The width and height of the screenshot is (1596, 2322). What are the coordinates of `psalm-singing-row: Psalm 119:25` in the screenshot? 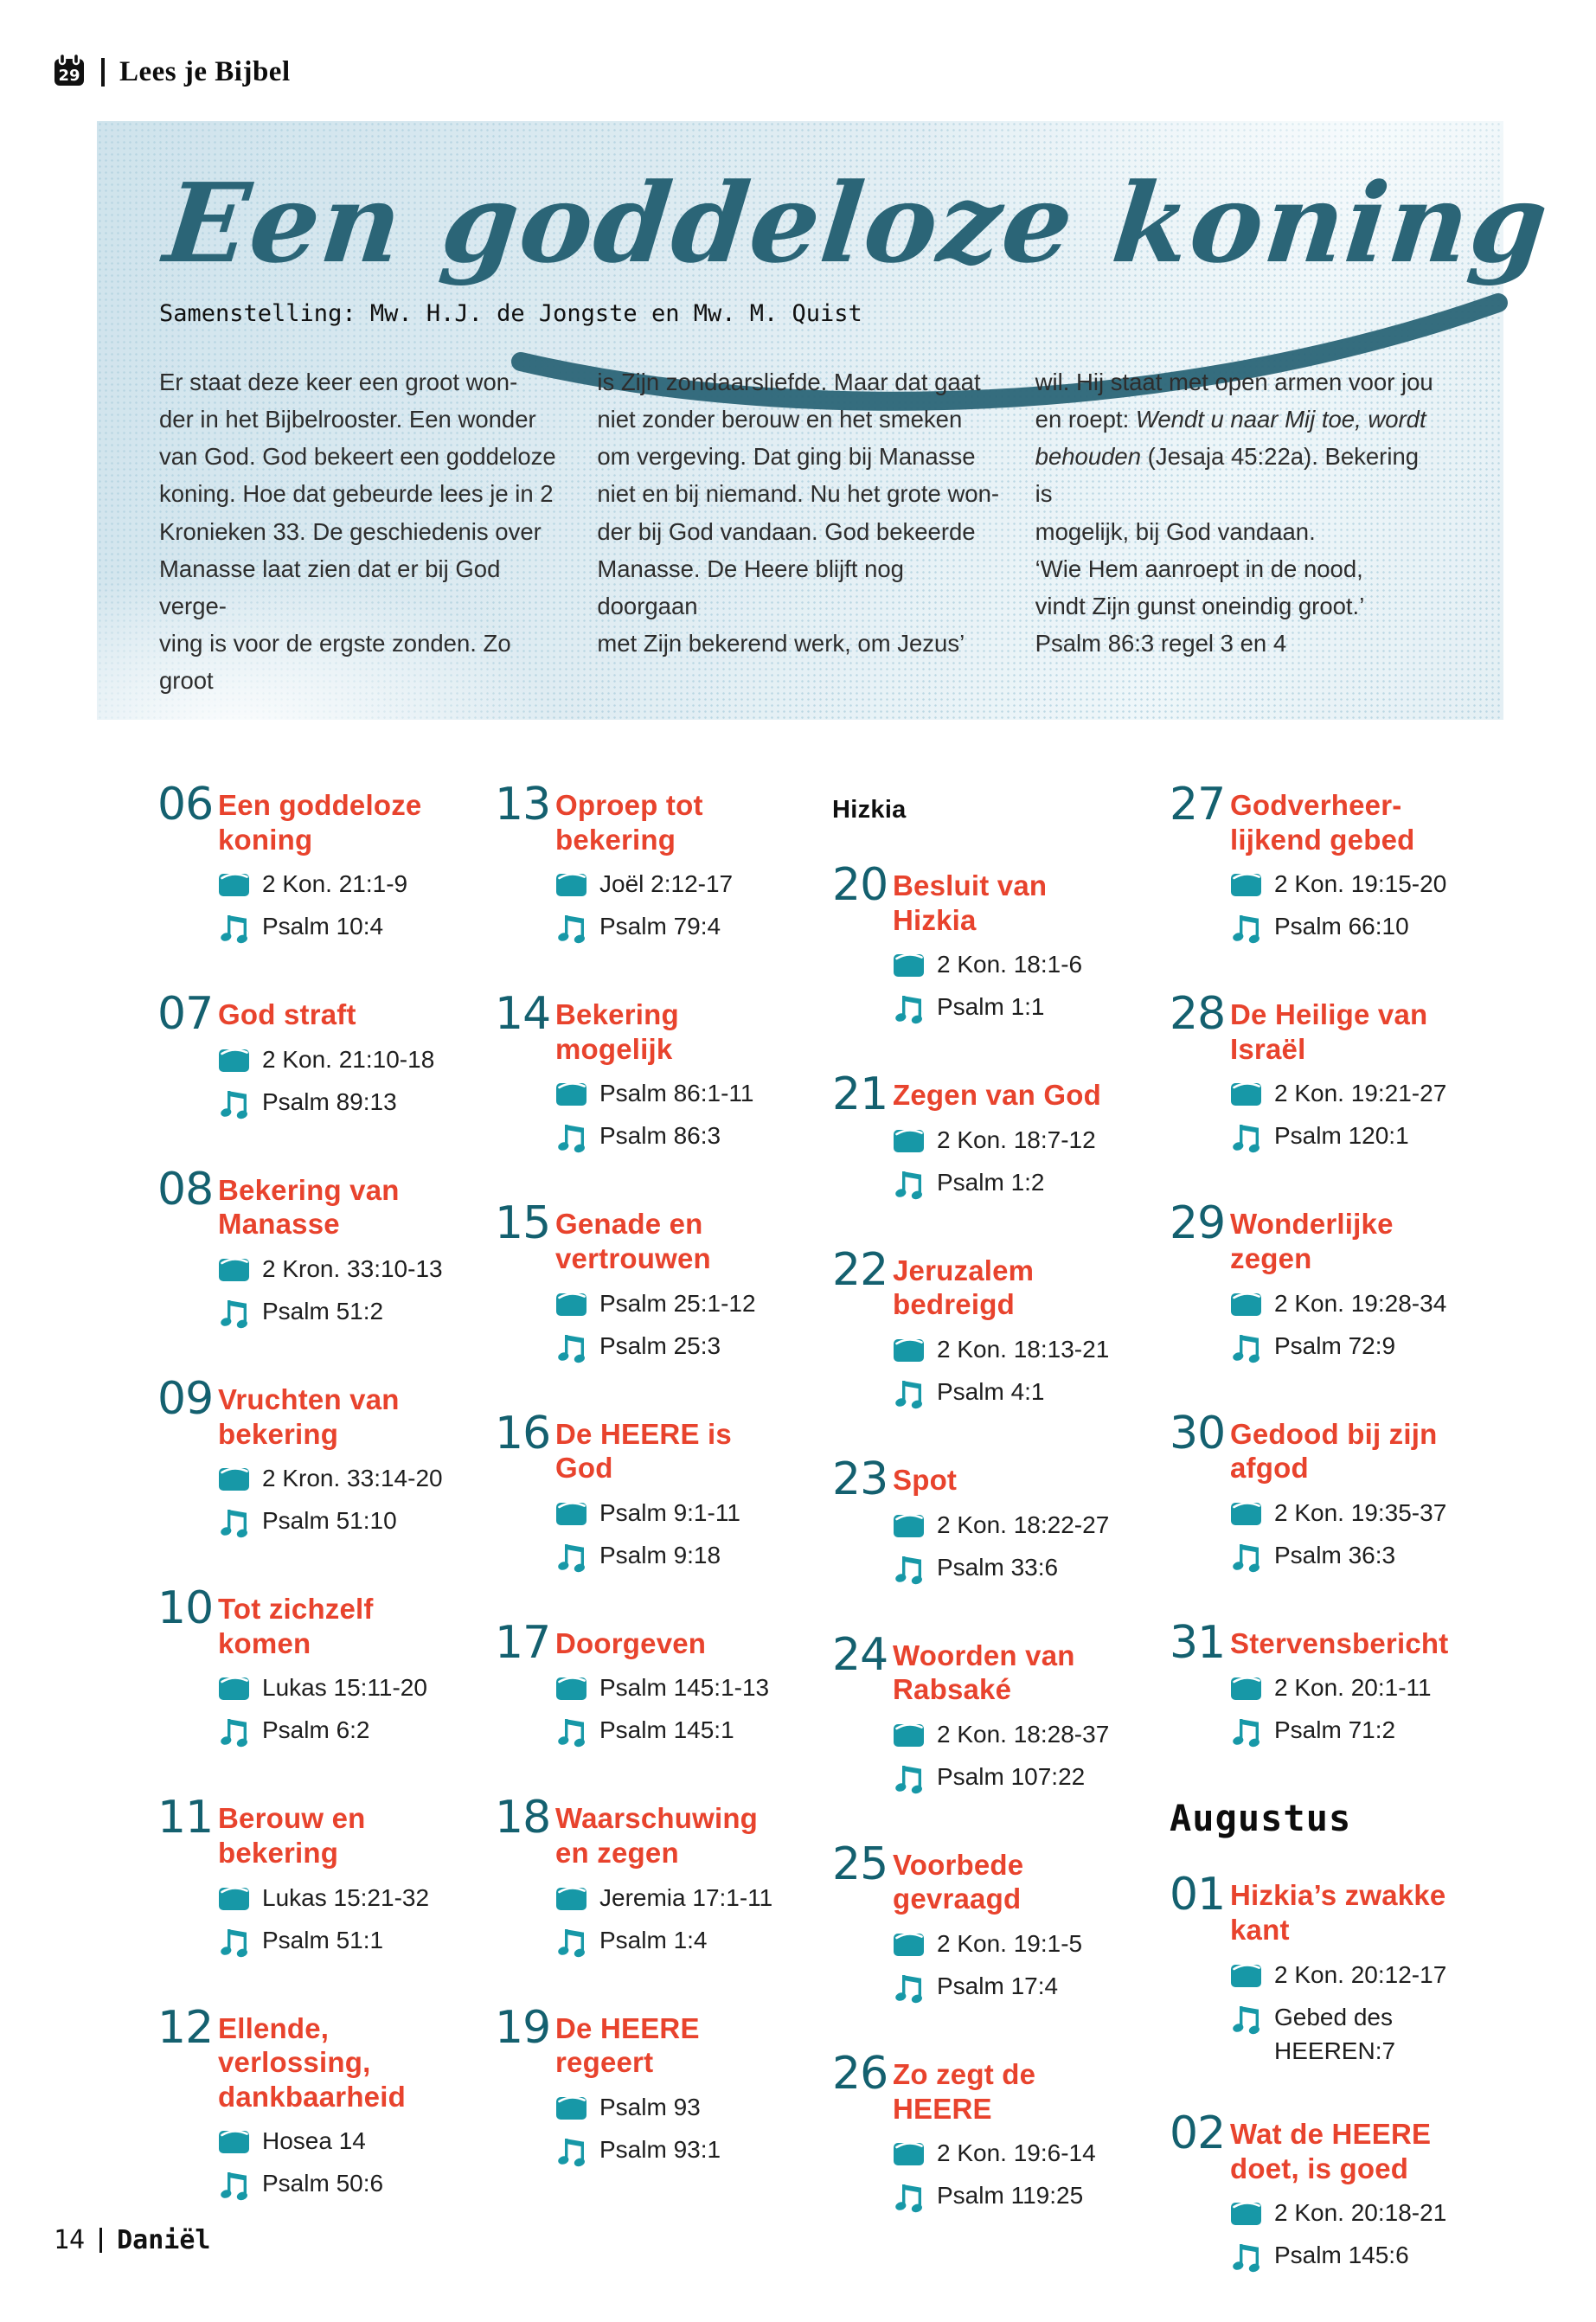 It's located at (994, 2197).